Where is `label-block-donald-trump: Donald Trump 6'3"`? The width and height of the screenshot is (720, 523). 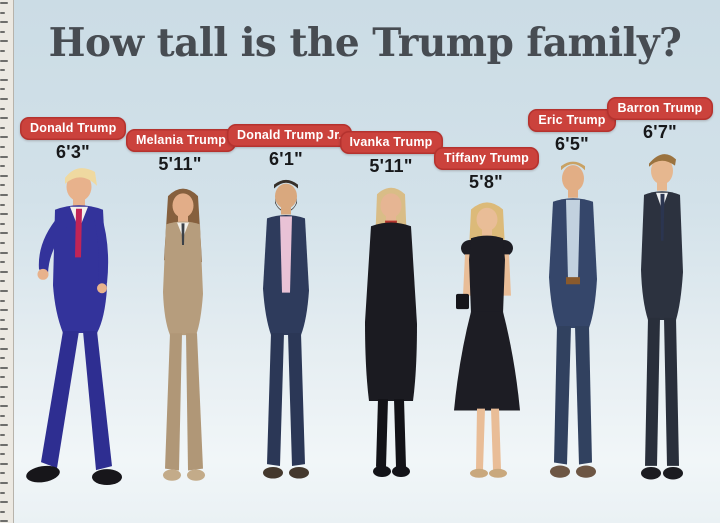
label-block-donald-trump: Donald Trump 6'3" is located at coordinates (73, 140).